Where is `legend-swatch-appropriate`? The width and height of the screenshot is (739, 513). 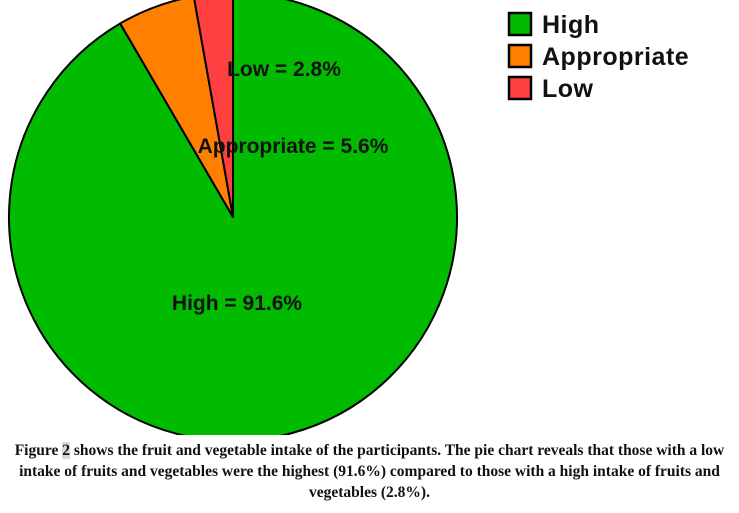 legend-swatch-appropriate is located at coordinates (520, 56).